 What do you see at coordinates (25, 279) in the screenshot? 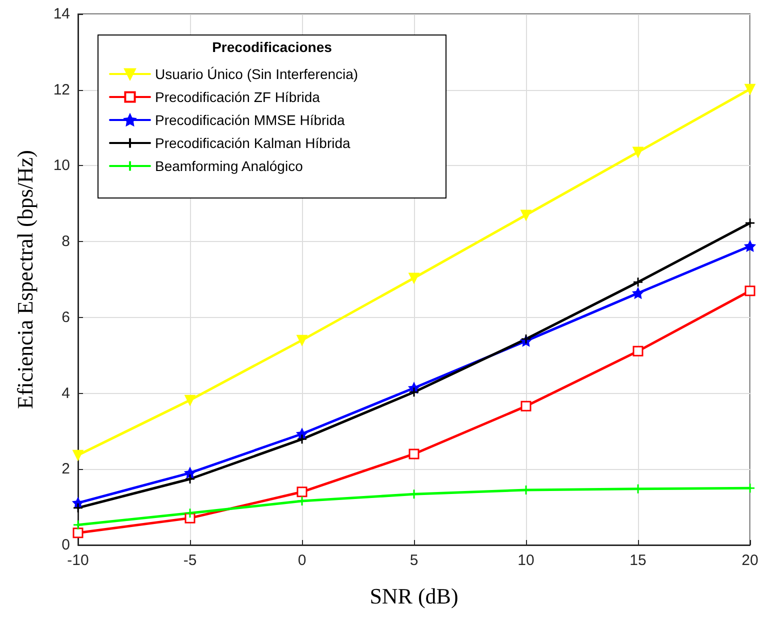
I see `y-axis-title: Eficiencia Espectral (bps/Hz)` at bounding box center [25, 279].